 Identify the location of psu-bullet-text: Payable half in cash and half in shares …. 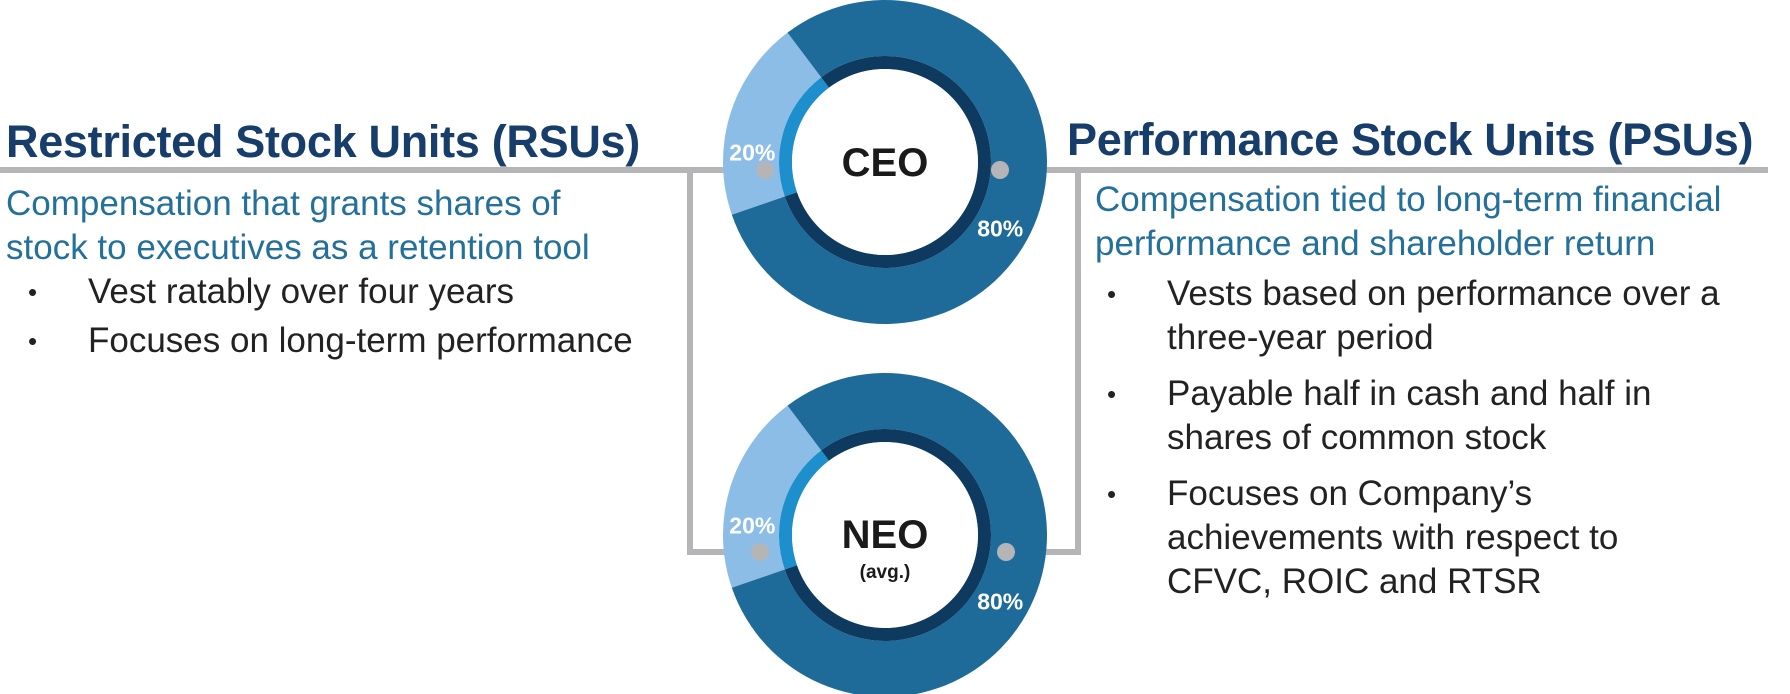
(1409, 415).